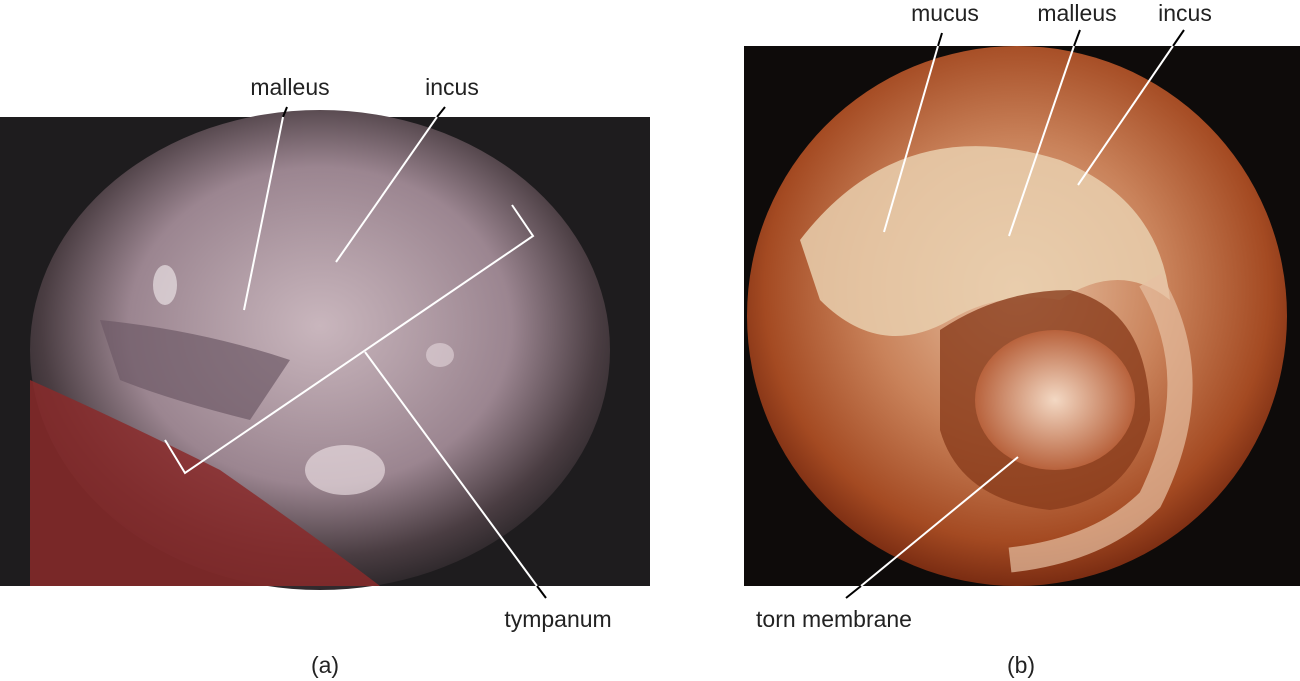 The width and height of the screenshot is (1300, 681). Describe the element at coordinates (834, 619) in the screenshot. I see `label: torn membrane` at that location.